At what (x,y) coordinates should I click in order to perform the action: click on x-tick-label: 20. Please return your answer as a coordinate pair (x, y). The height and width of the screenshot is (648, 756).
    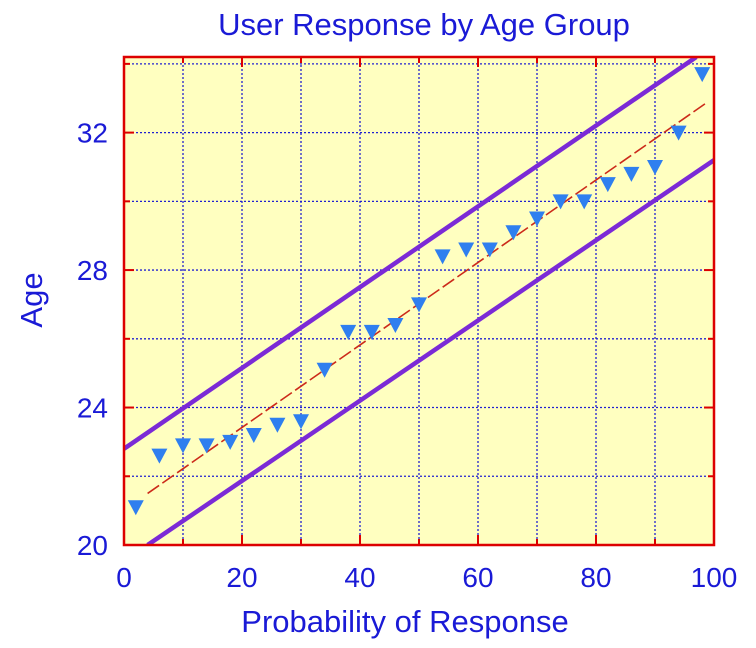
    Looking at the image, I should click on (241, 577).